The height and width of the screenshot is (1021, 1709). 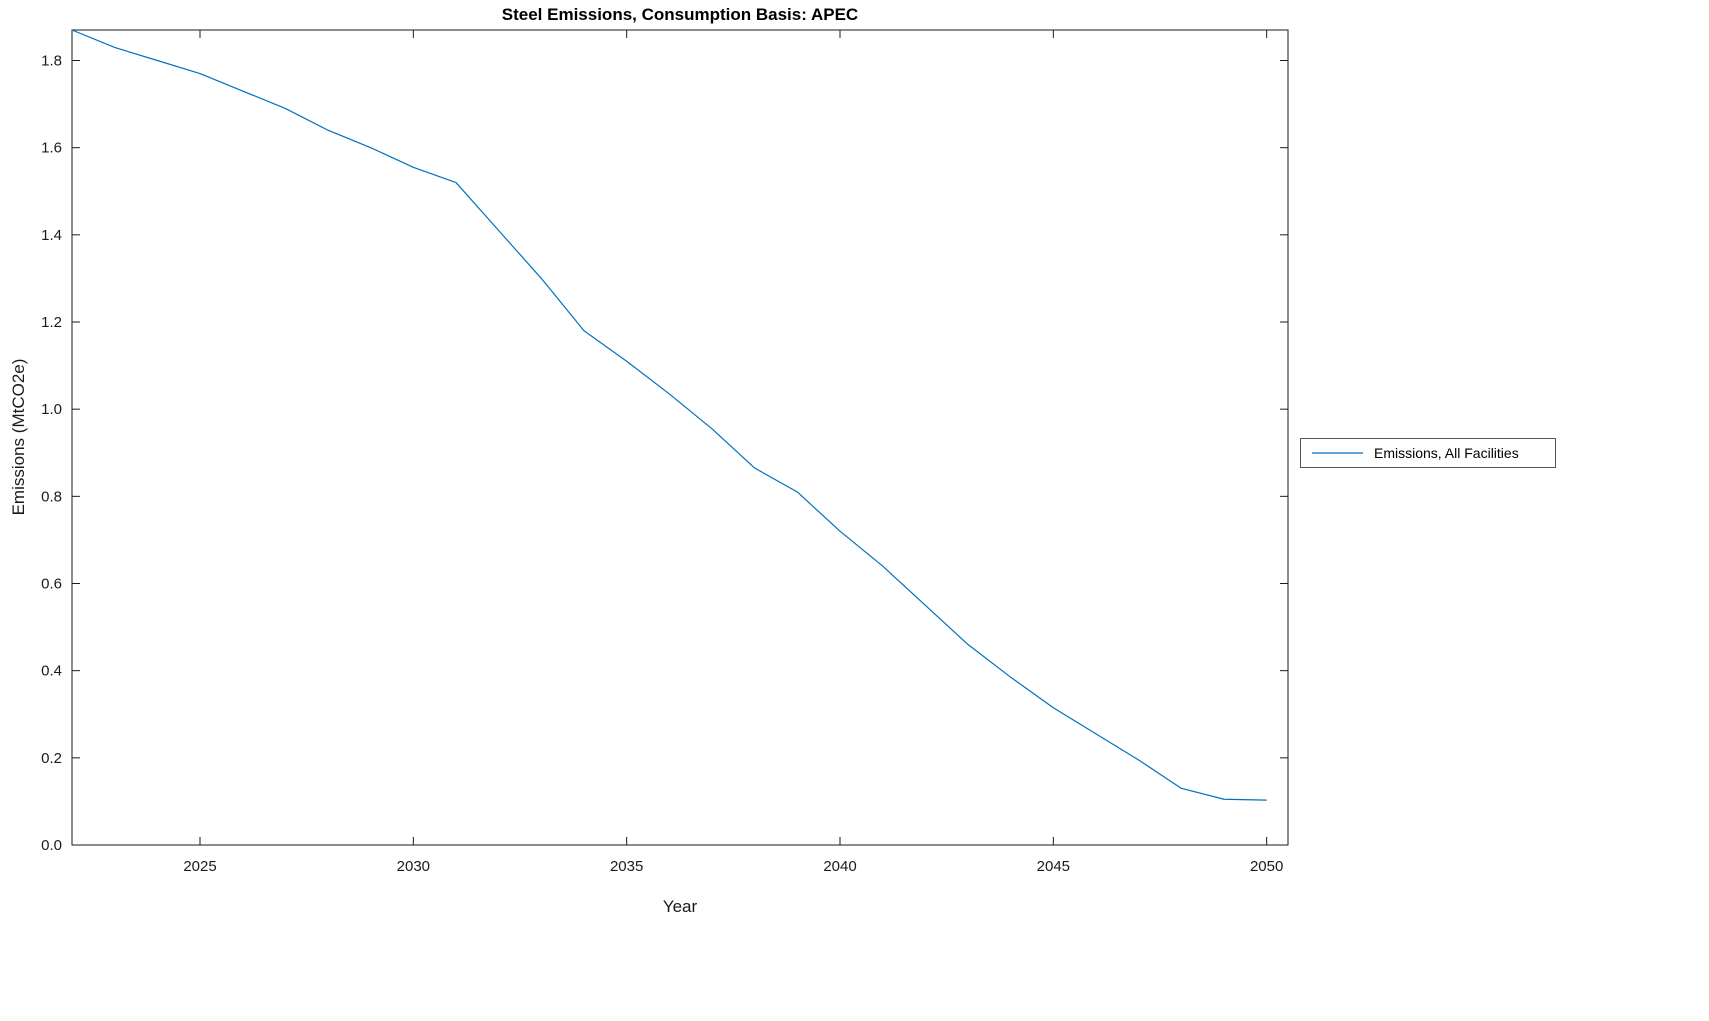 I want to click on legend-label: Emissions, All Facilities, so click(x=1446, y=453).